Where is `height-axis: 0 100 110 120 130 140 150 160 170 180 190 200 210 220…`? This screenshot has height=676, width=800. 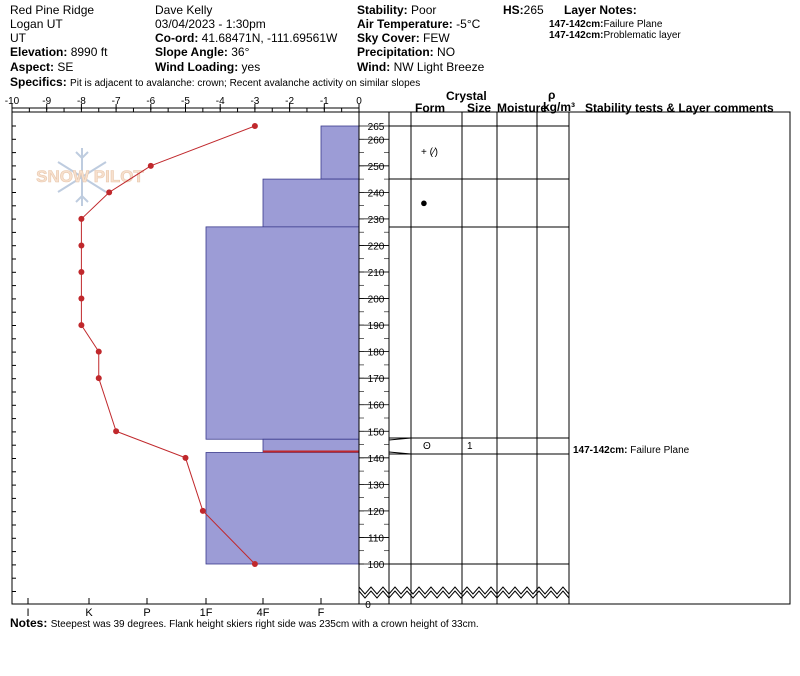 height-axis: 0 100 110 120 130 140 150 160 170 180 190 200 210 220… is located at coordinates (374, 366).